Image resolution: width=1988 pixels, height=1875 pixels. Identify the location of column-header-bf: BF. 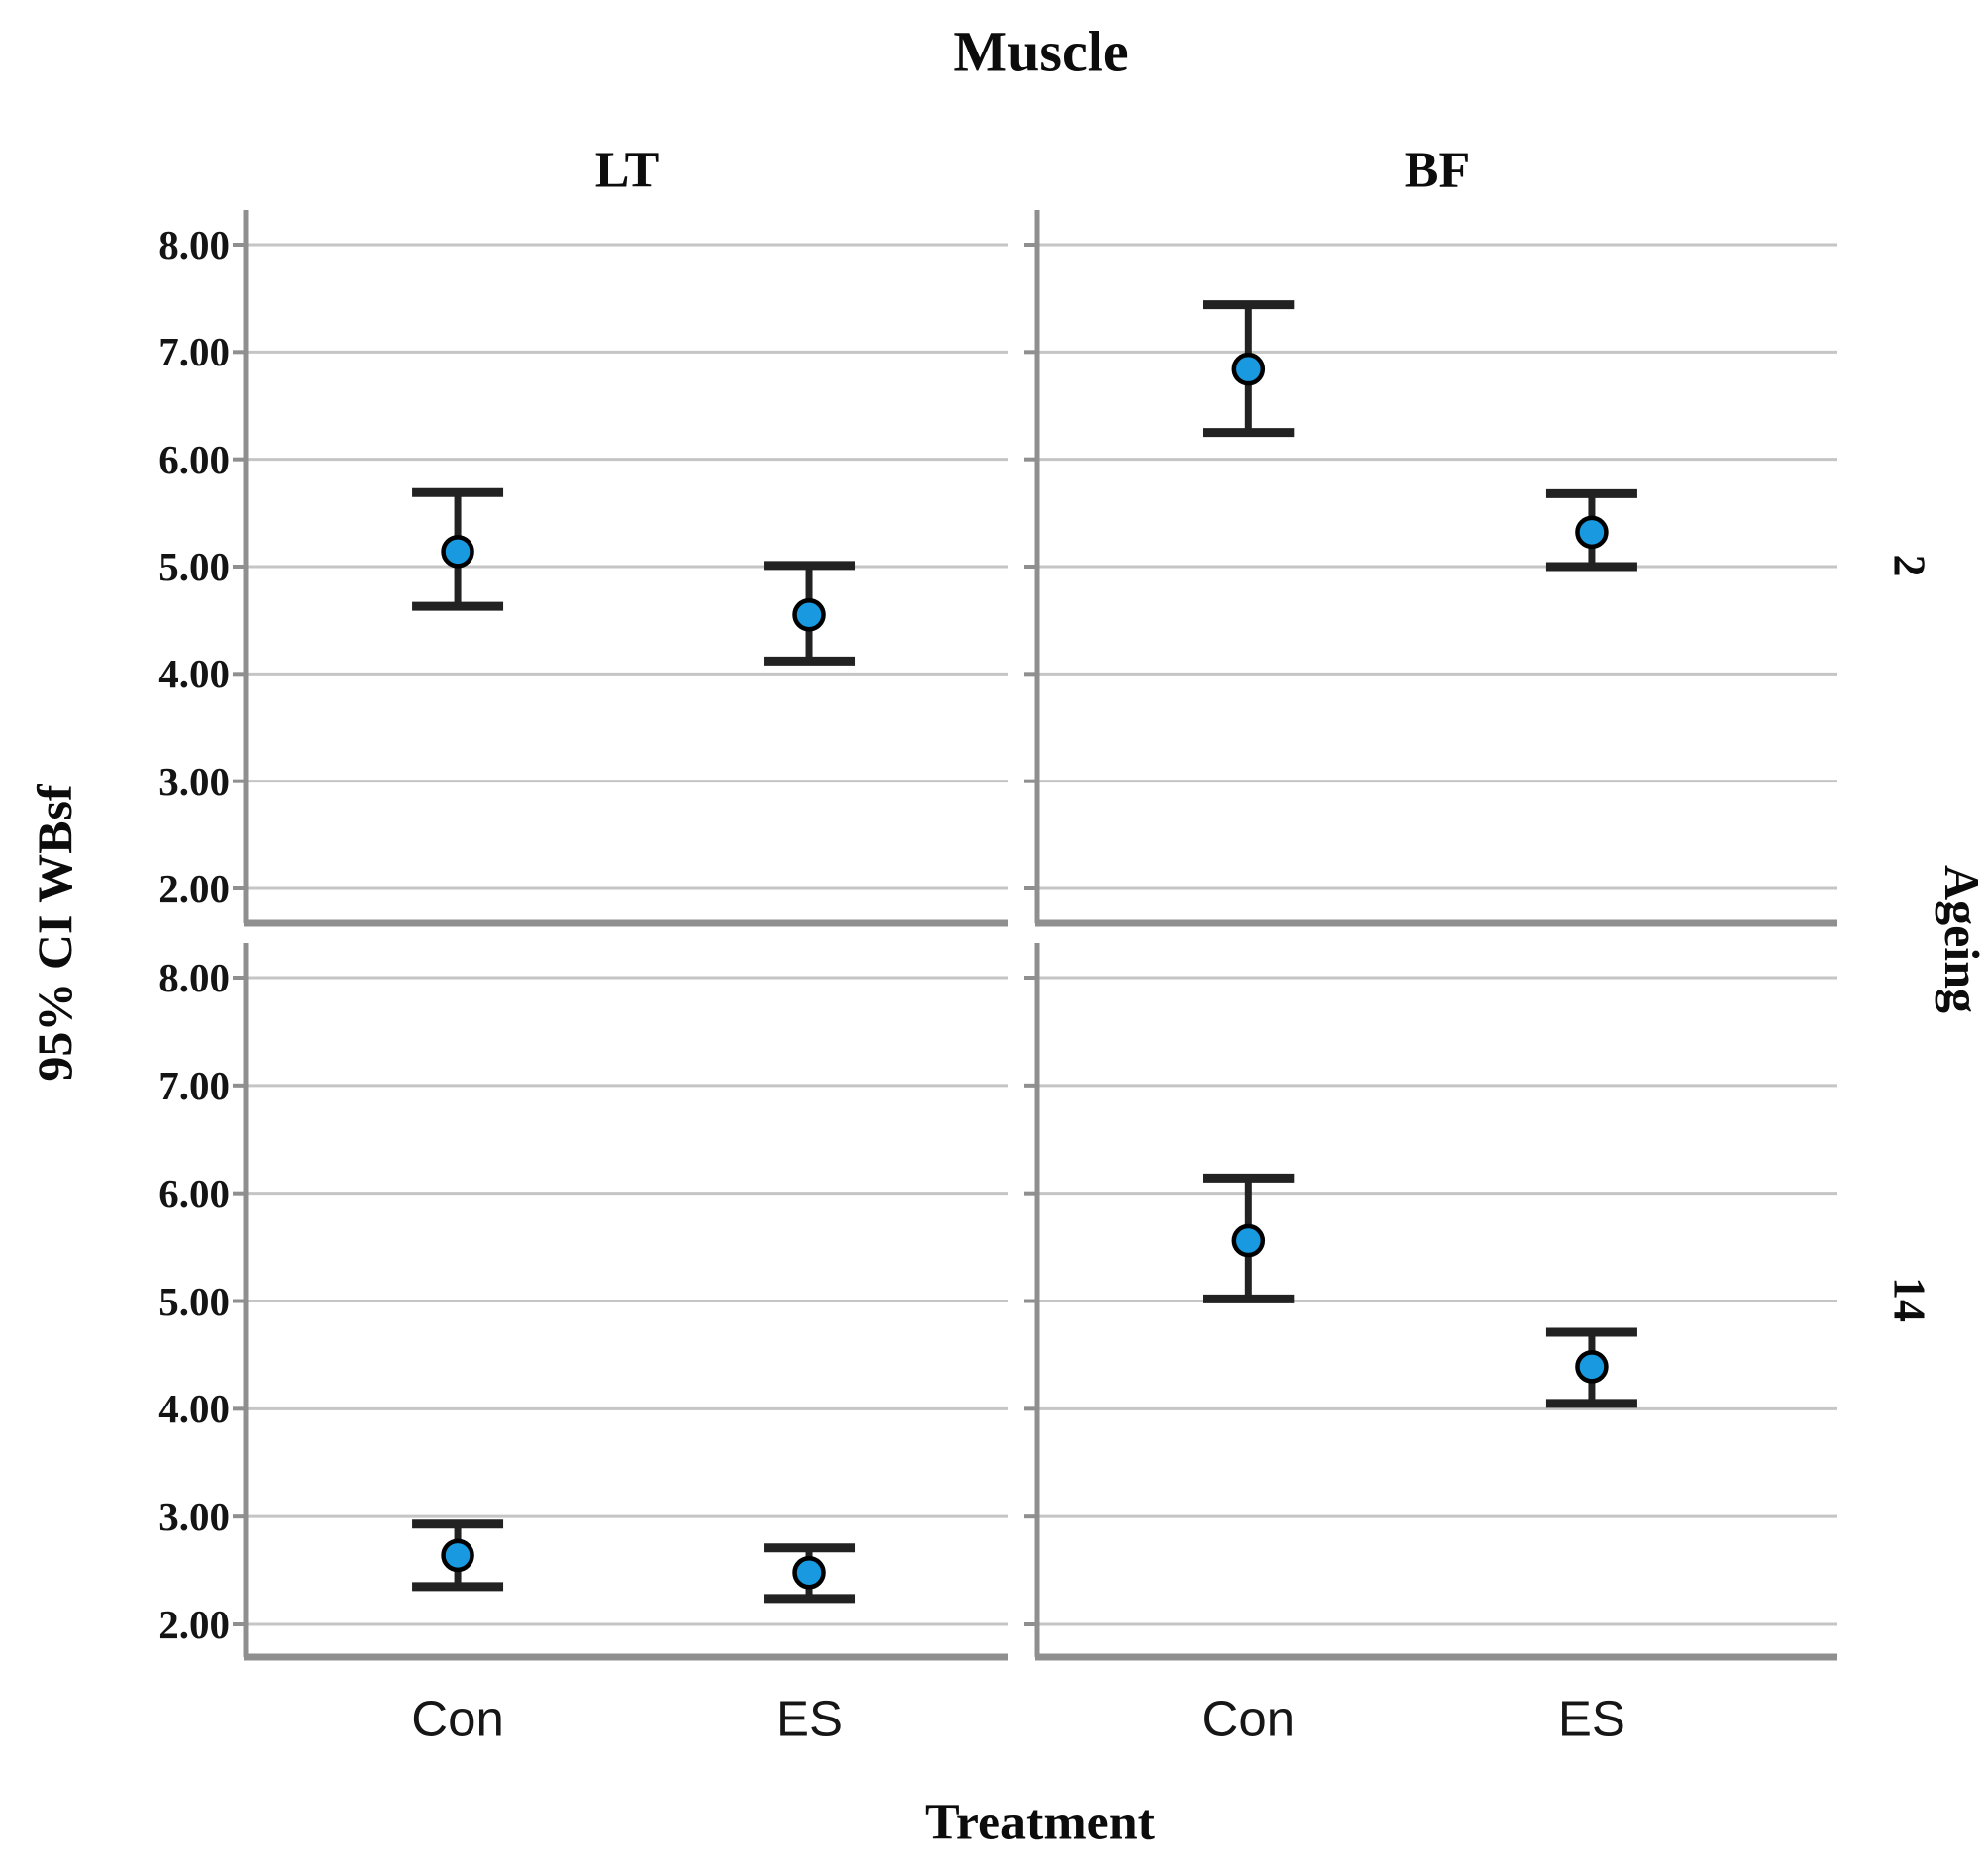
(1437, 171).